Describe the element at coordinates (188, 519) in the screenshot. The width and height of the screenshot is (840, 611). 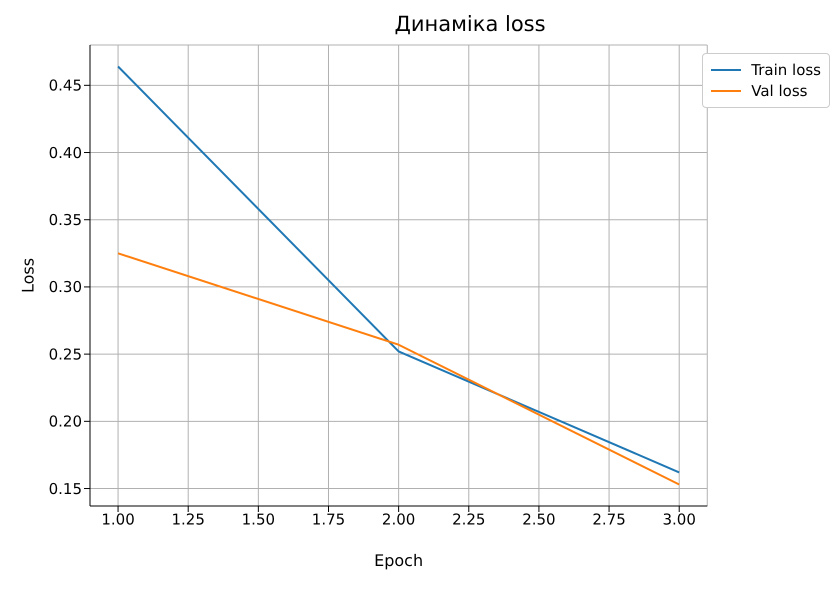
I see `x-tick-label: 1.25` at that location.